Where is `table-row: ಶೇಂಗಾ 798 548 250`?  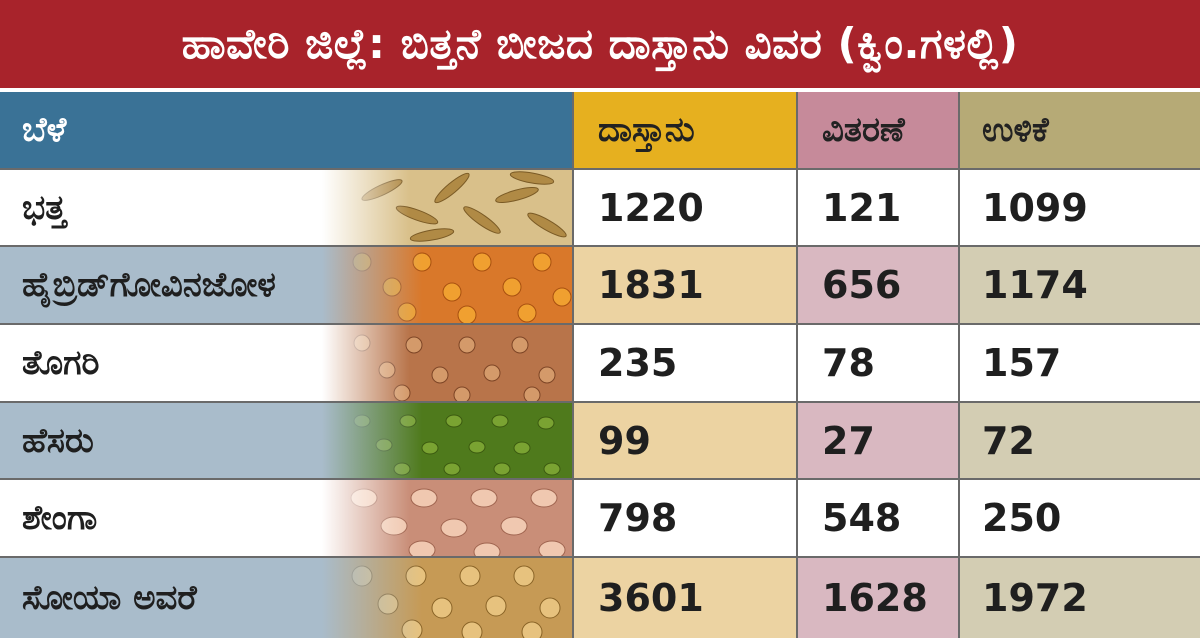 table-row: ಶೇಂಗಾ 798 548 250 is located at coordinates (600, 518).